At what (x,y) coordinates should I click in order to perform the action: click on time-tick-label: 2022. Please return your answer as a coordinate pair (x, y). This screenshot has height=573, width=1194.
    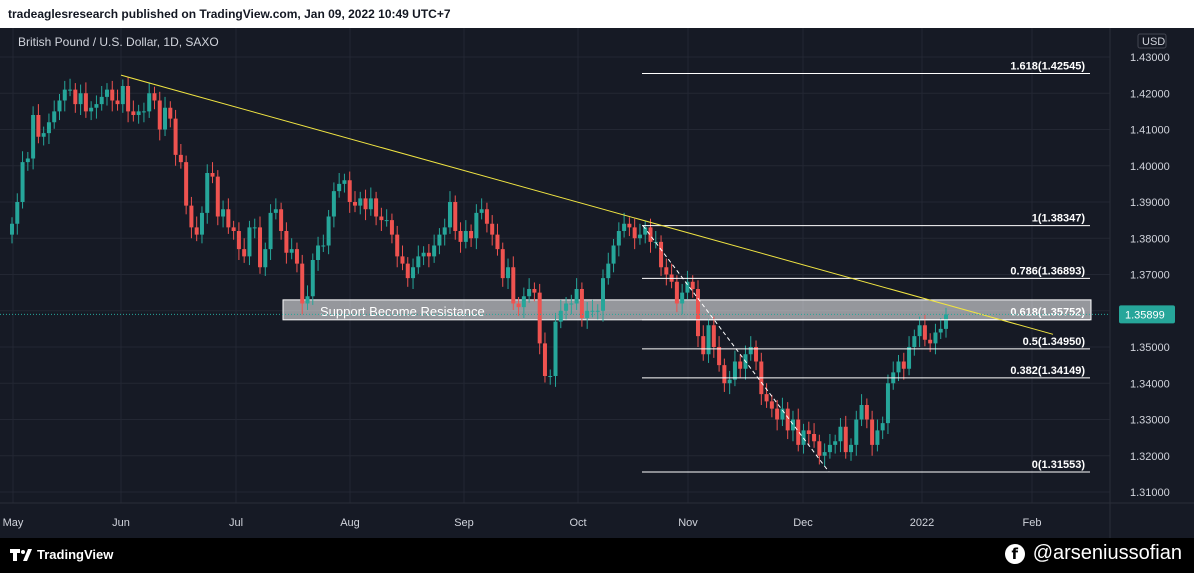
    Looking at the image, I should click on (922, 523).